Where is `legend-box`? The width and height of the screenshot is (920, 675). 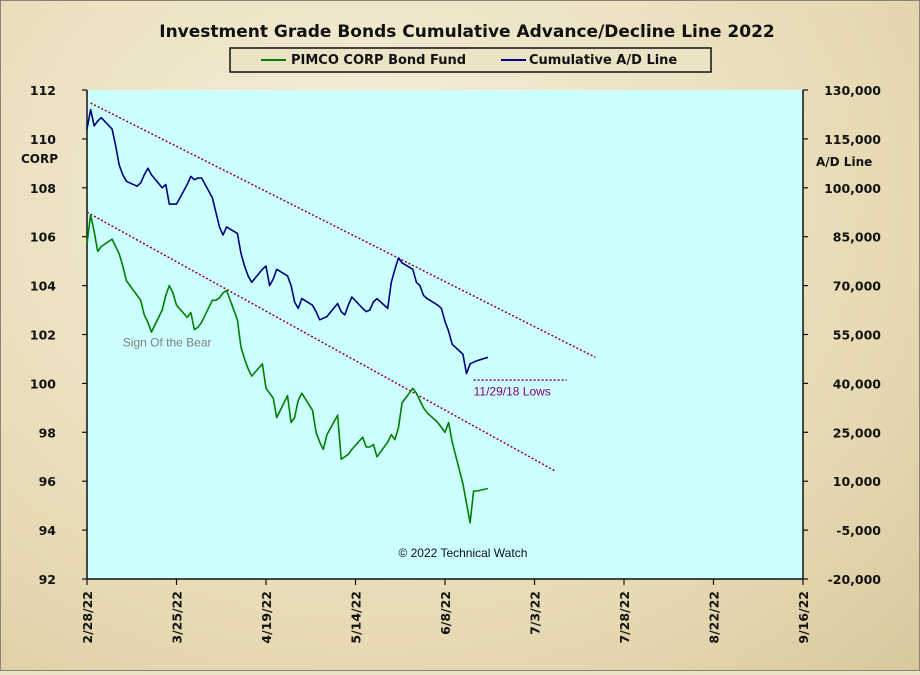 legend-box is located at coordinates (470, 60).